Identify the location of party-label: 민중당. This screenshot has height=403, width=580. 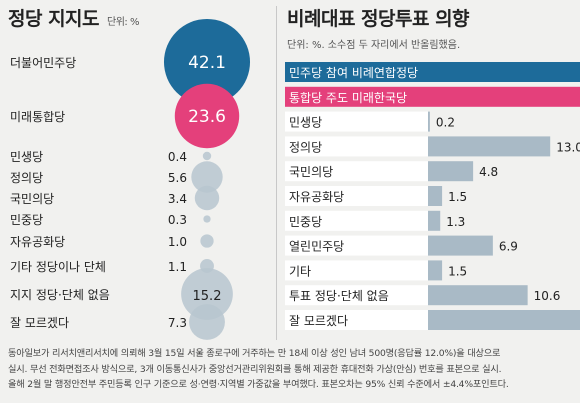
(26, 220).